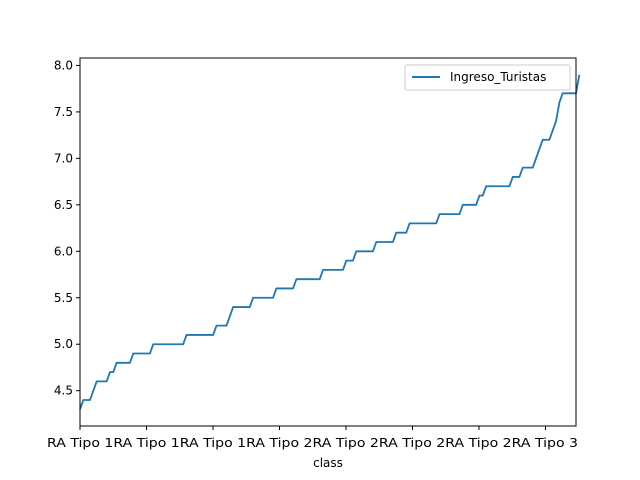 The height and width of the screenshot is (480, 640). I want to click on y-tick-label: 7.5, so click(63, 112).